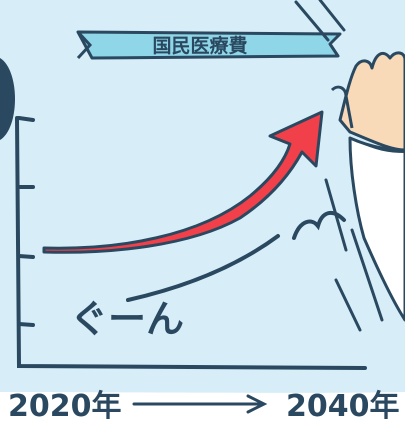 This screenshot has height=433, width=405. What do you see at coordinates (376, 229) in the screenshot?
I see `coat-sleeve` at bounding box center [376, 229].